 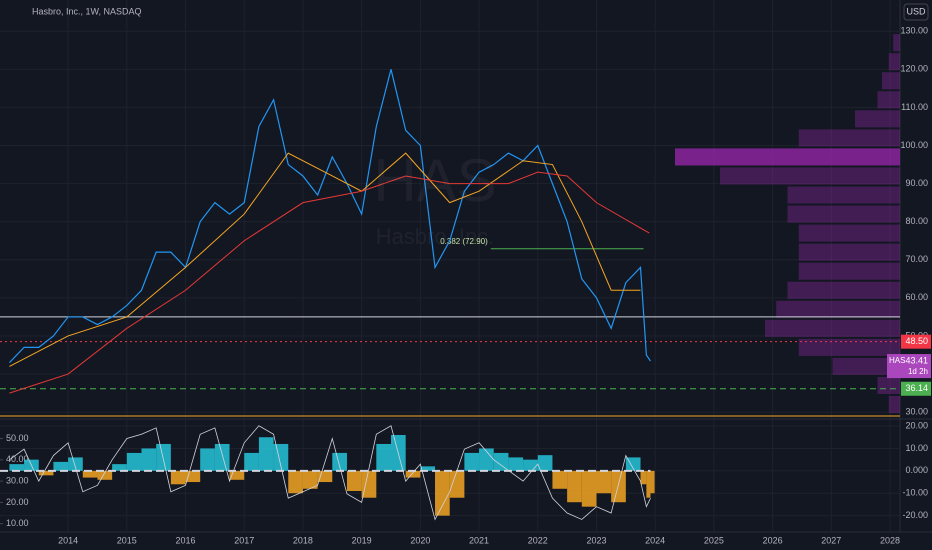 I want to click on currency: USD, so click(x=916, y=11).